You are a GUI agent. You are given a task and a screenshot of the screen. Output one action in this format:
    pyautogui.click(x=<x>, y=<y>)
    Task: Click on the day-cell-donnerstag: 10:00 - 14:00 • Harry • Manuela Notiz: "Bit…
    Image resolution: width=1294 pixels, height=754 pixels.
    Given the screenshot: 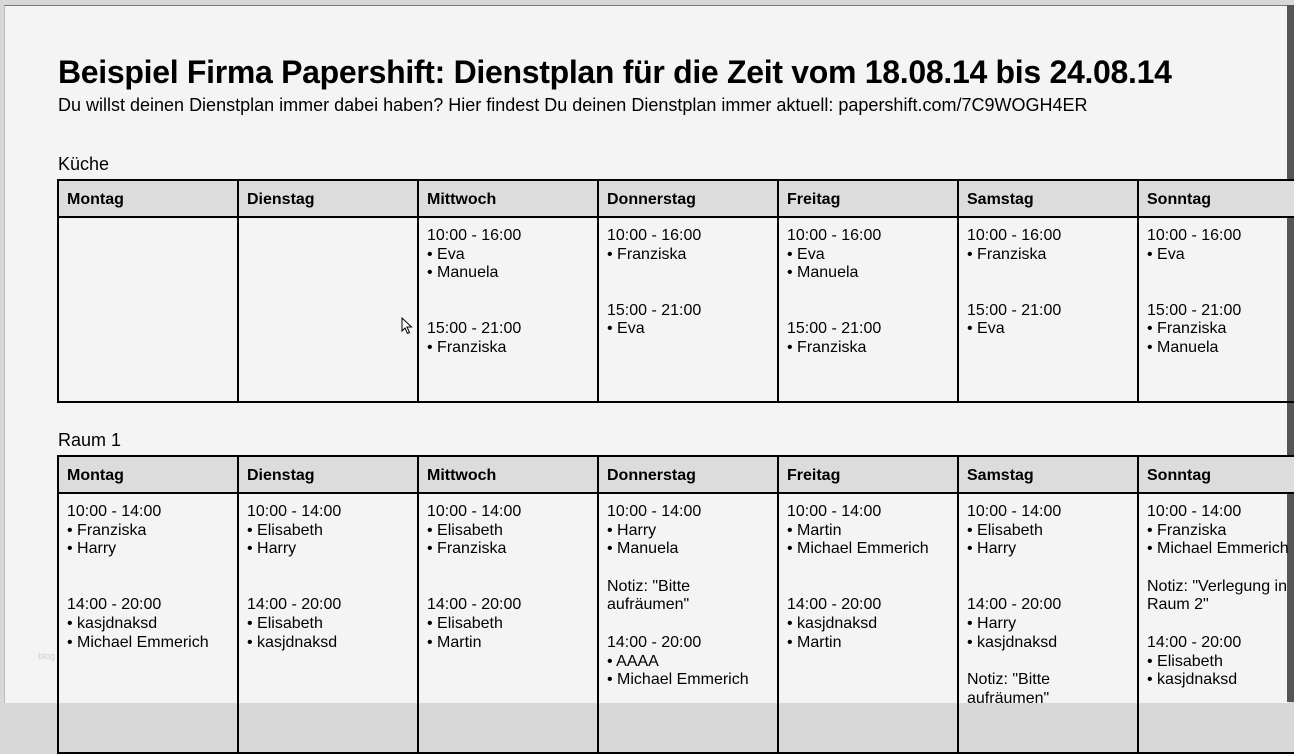 What is the action you would take?
    pyautogui.click(x=688, y=623)
    